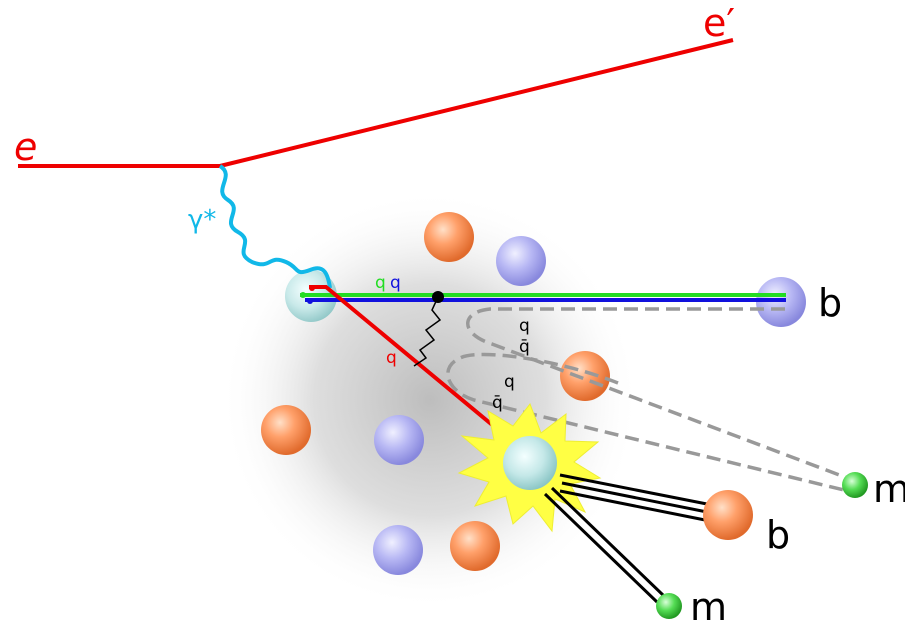 The image size is (905, 624). I want to click on electron-in-label: e, so click(25, 147).